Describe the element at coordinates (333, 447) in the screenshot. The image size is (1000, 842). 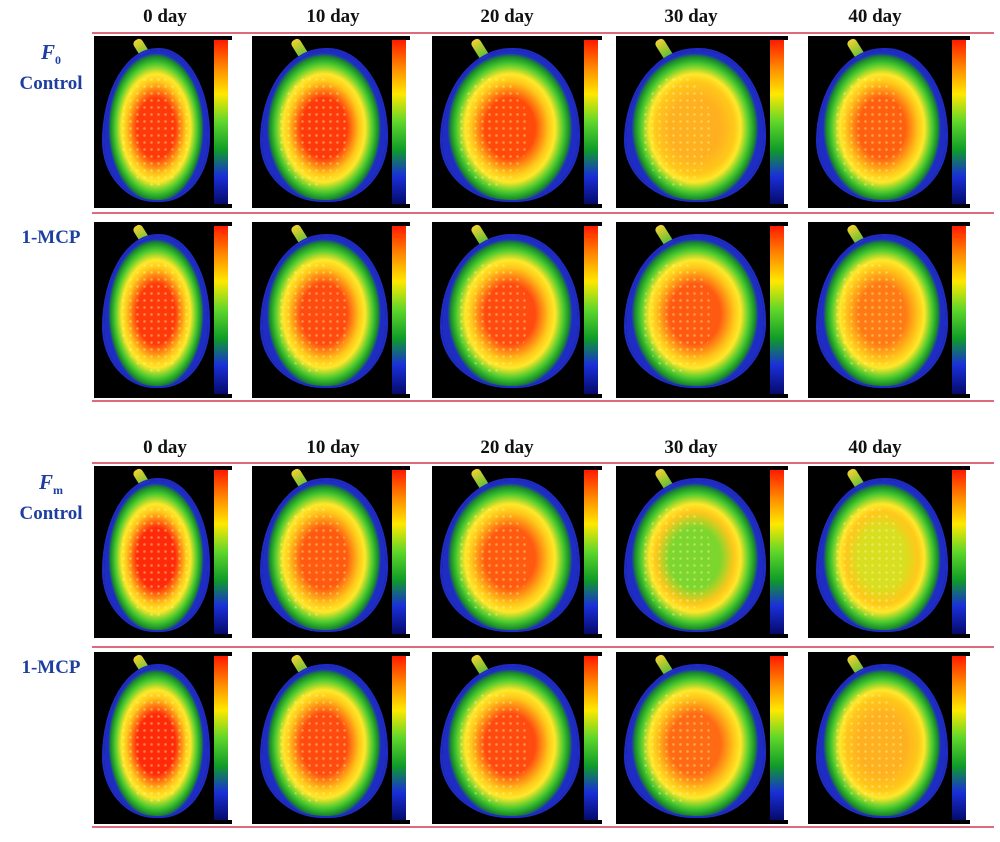
I see `day-header-bottom-10: 10 day` at that location.